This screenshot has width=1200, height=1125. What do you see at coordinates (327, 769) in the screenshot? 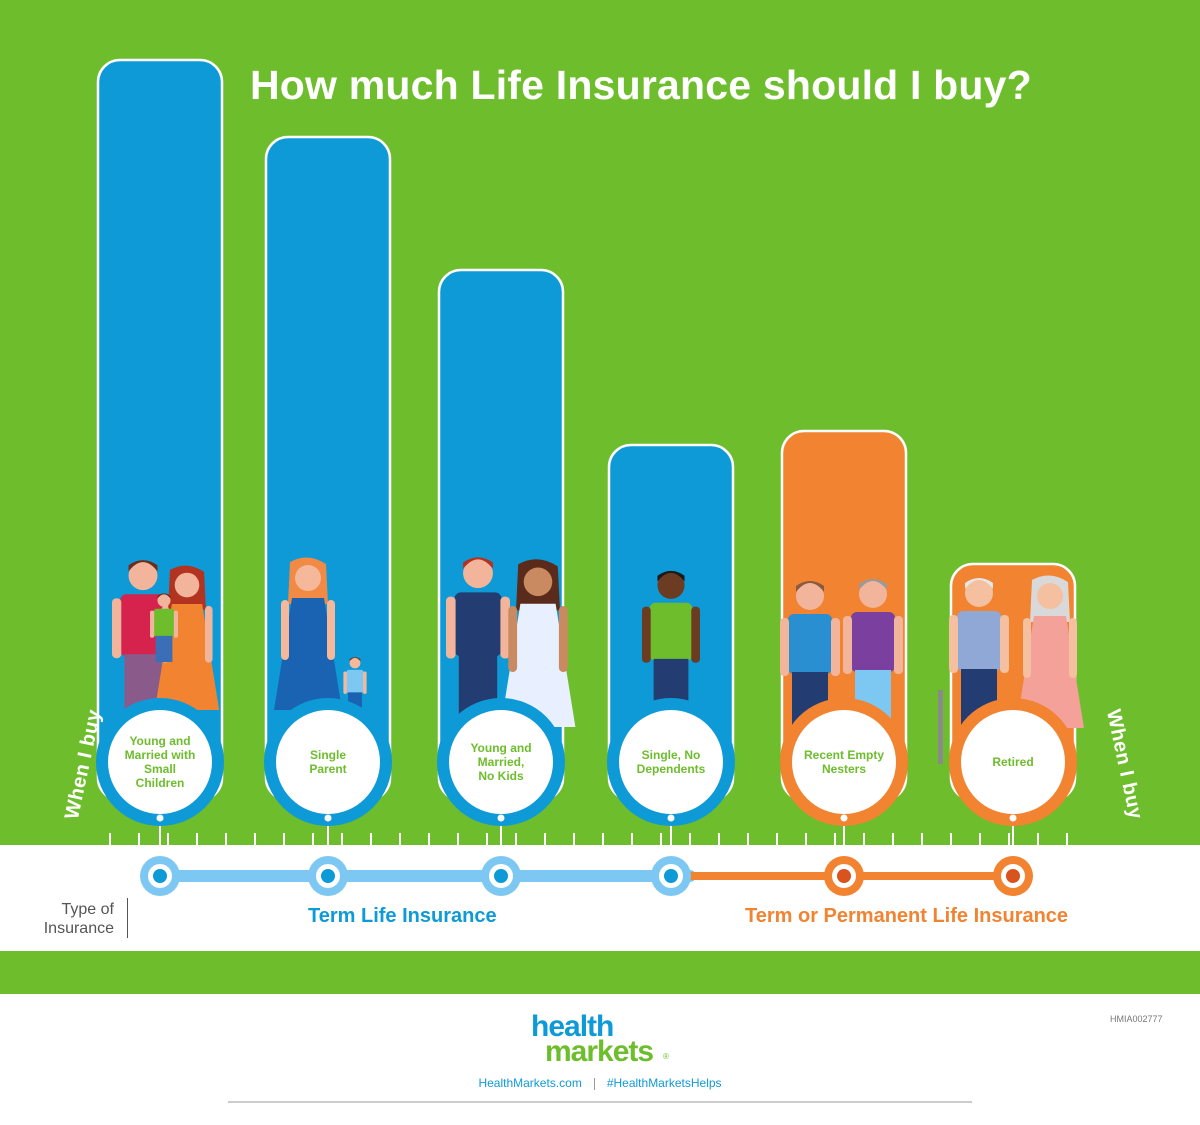
I see `category-label: Parent` at bounding box center [327, 769].